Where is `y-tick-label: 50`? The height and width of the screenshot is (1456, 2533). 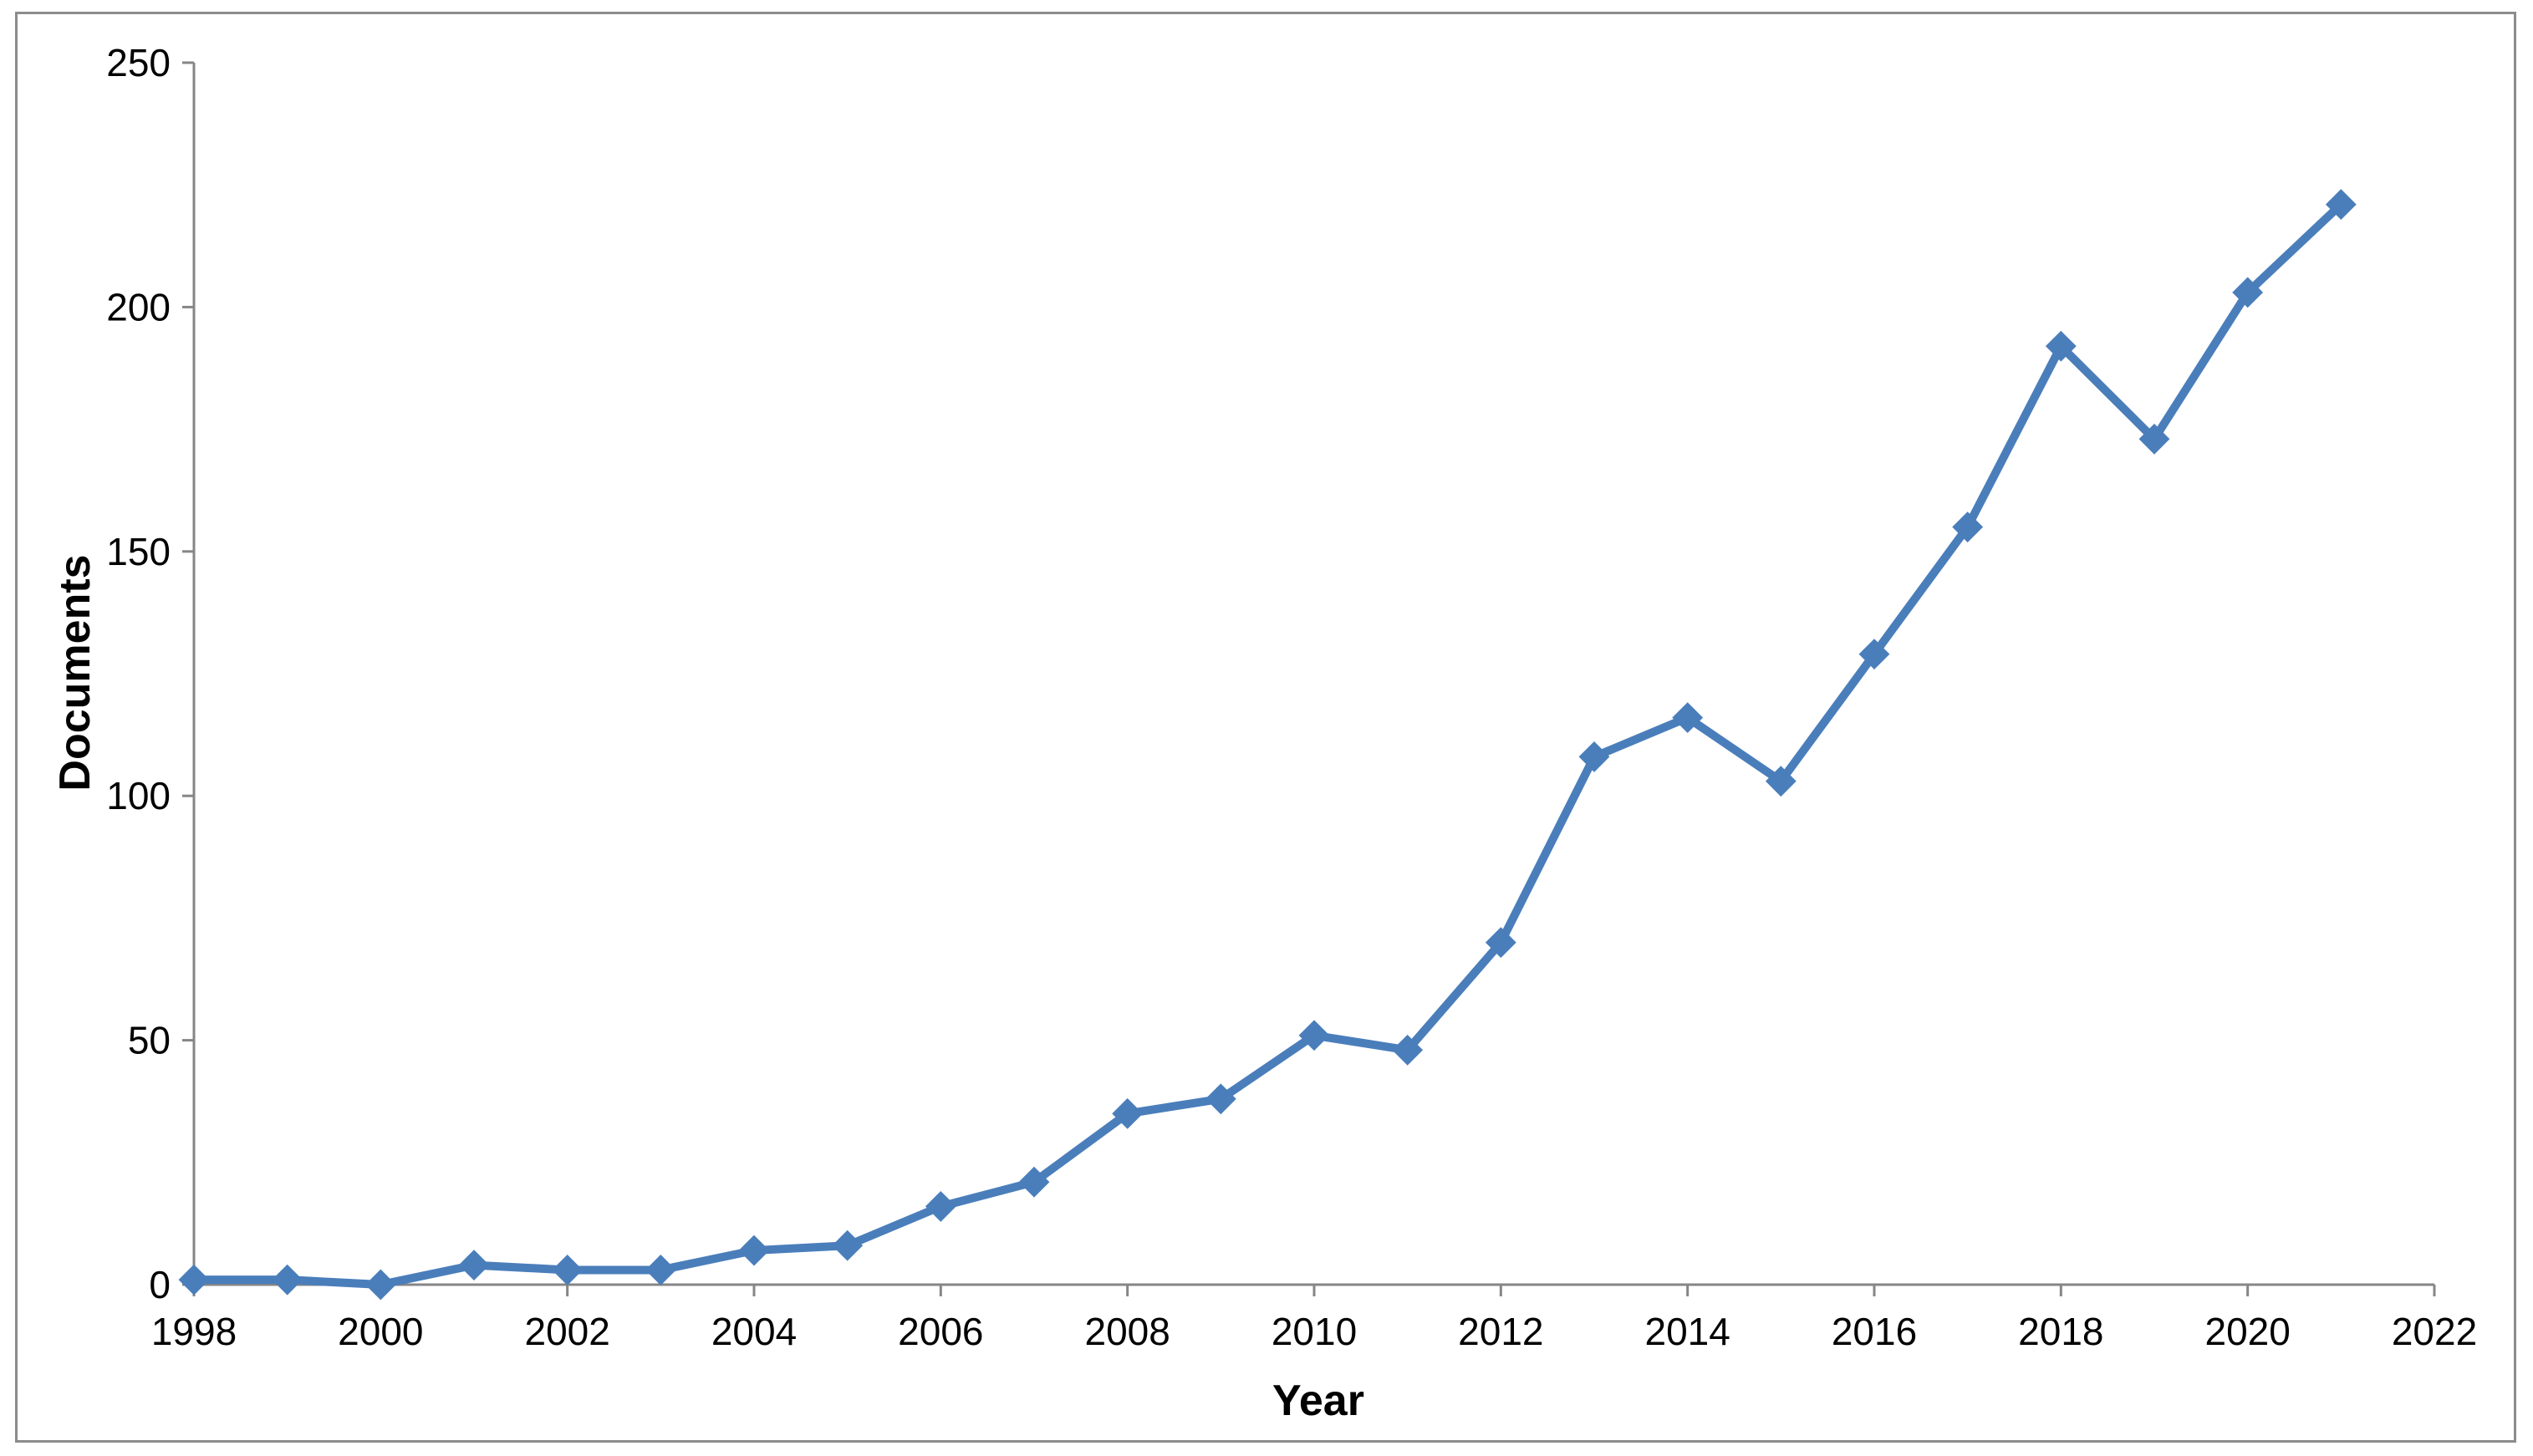 y-tick-label: 50 is located at coordinates (150, 1040).